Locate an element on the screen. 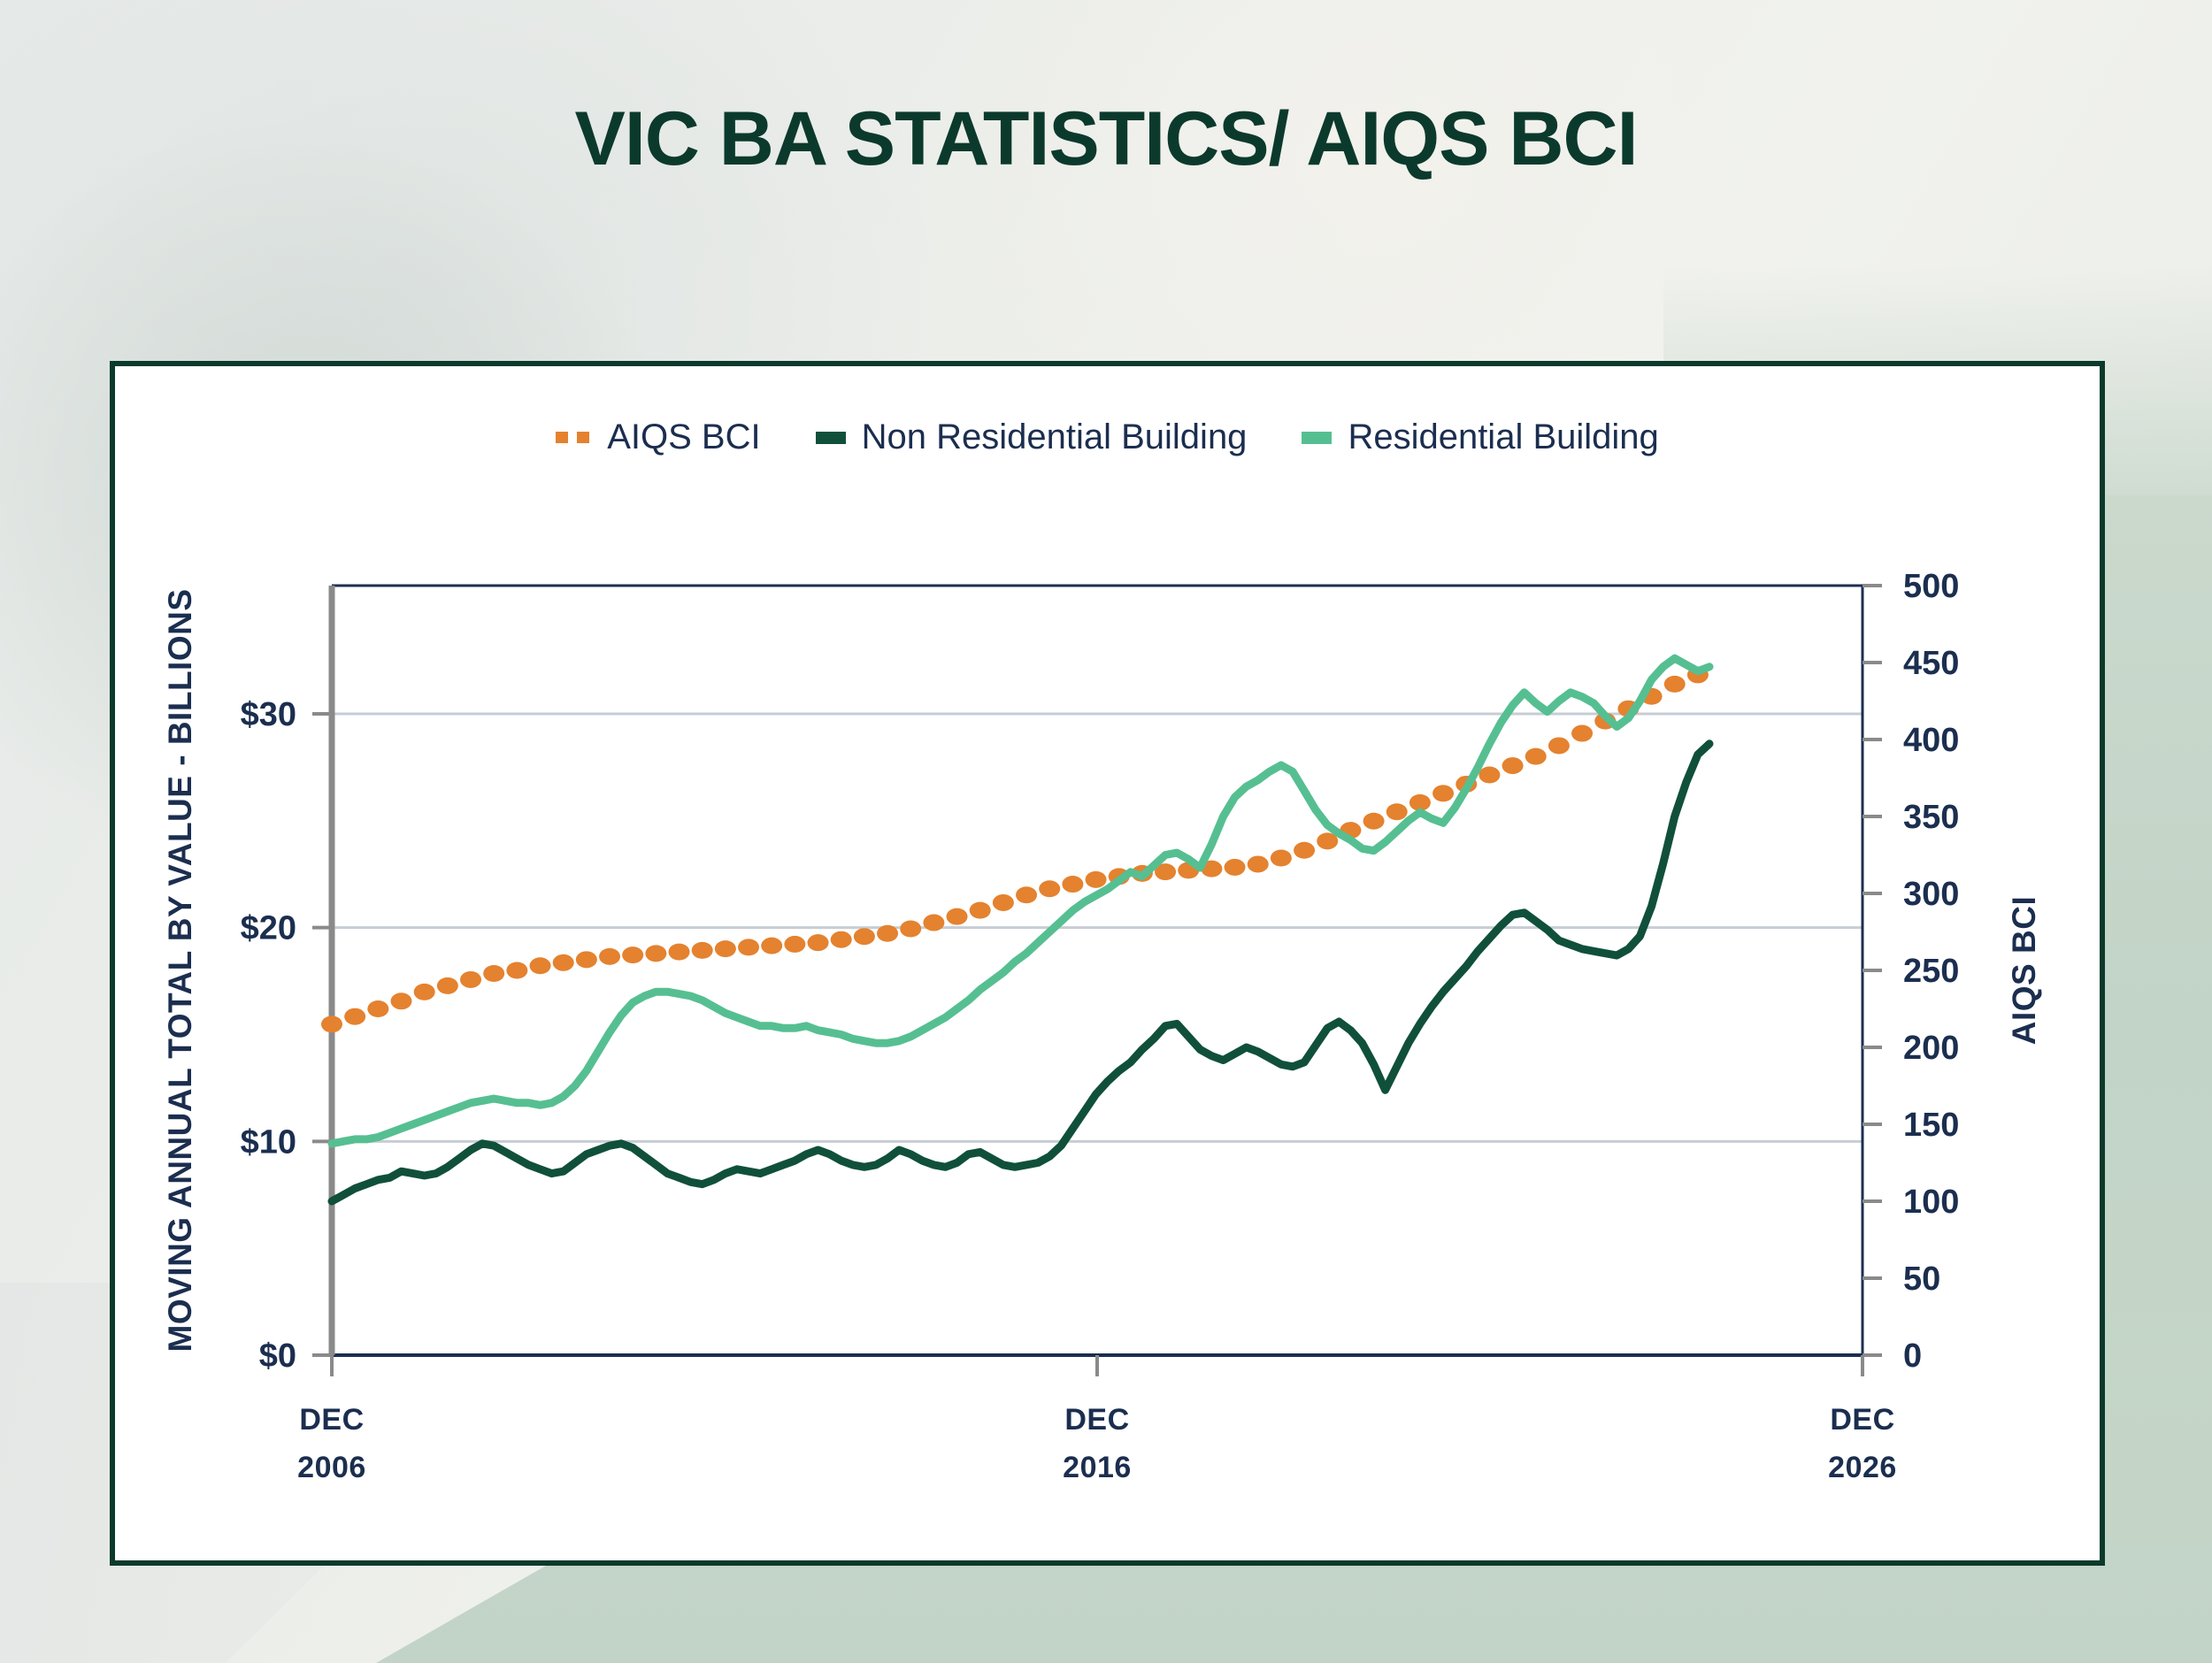 Image resolution: width=2212 pixels, height=1663 pixels. y-axis-tick-label: $30 is located at coordinates (268, 715).